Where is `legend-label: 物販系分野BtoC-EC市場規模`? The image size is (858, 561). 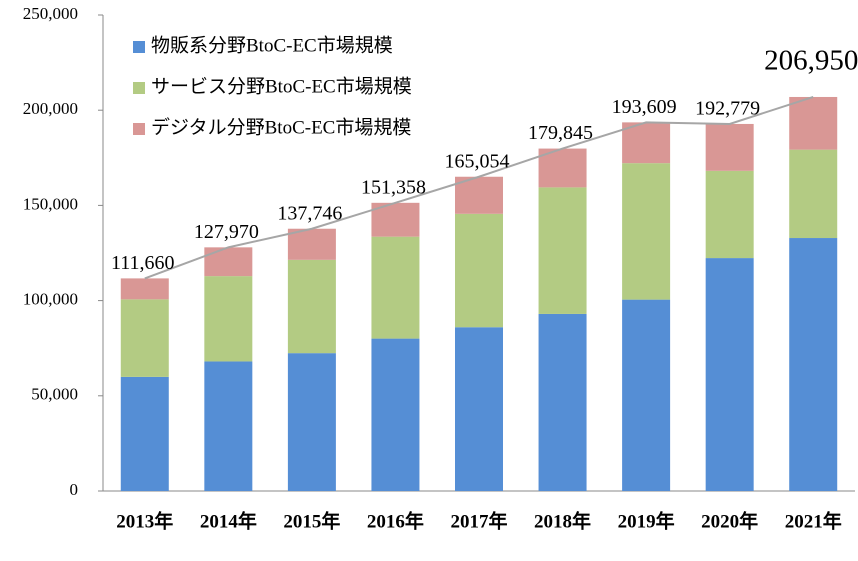 legend-label: 物販系分野BtoC-EC市場規模 is located at coordinates (272, 45).